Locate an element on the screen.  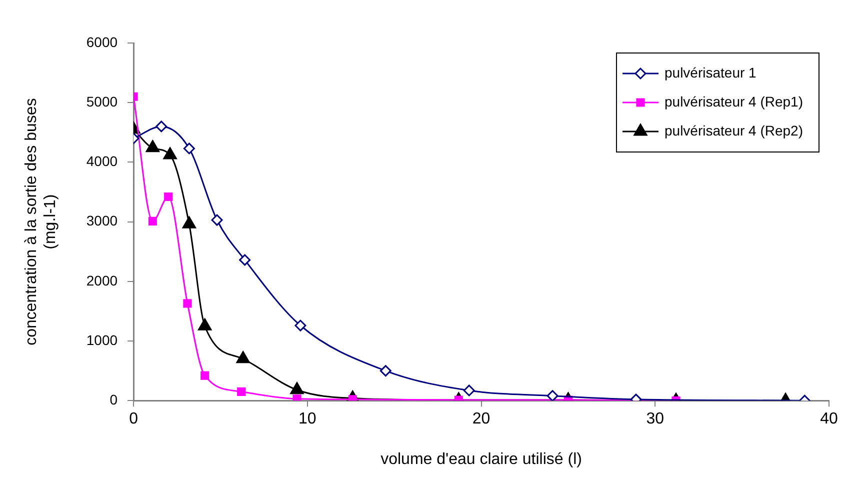
legend-label: pulvérisateur 1 is located at coordinates (710, 72).